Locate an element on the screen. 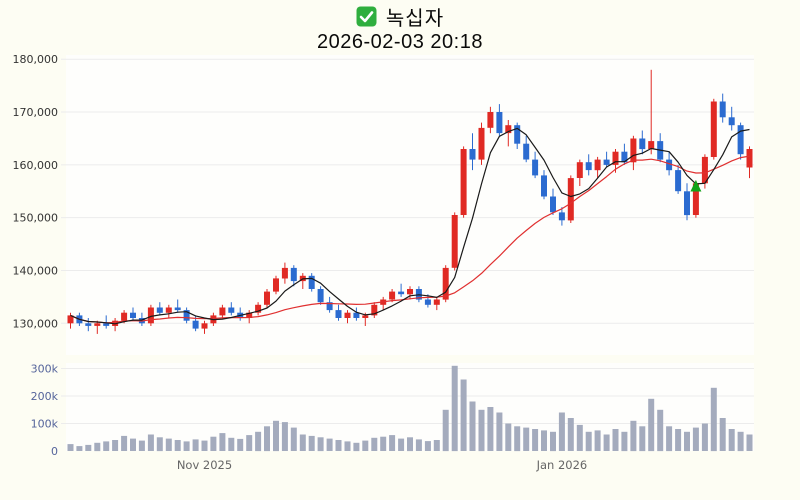 The image size is (800, 500). title-row: 녹십자 is located at coordinates (400, 16).